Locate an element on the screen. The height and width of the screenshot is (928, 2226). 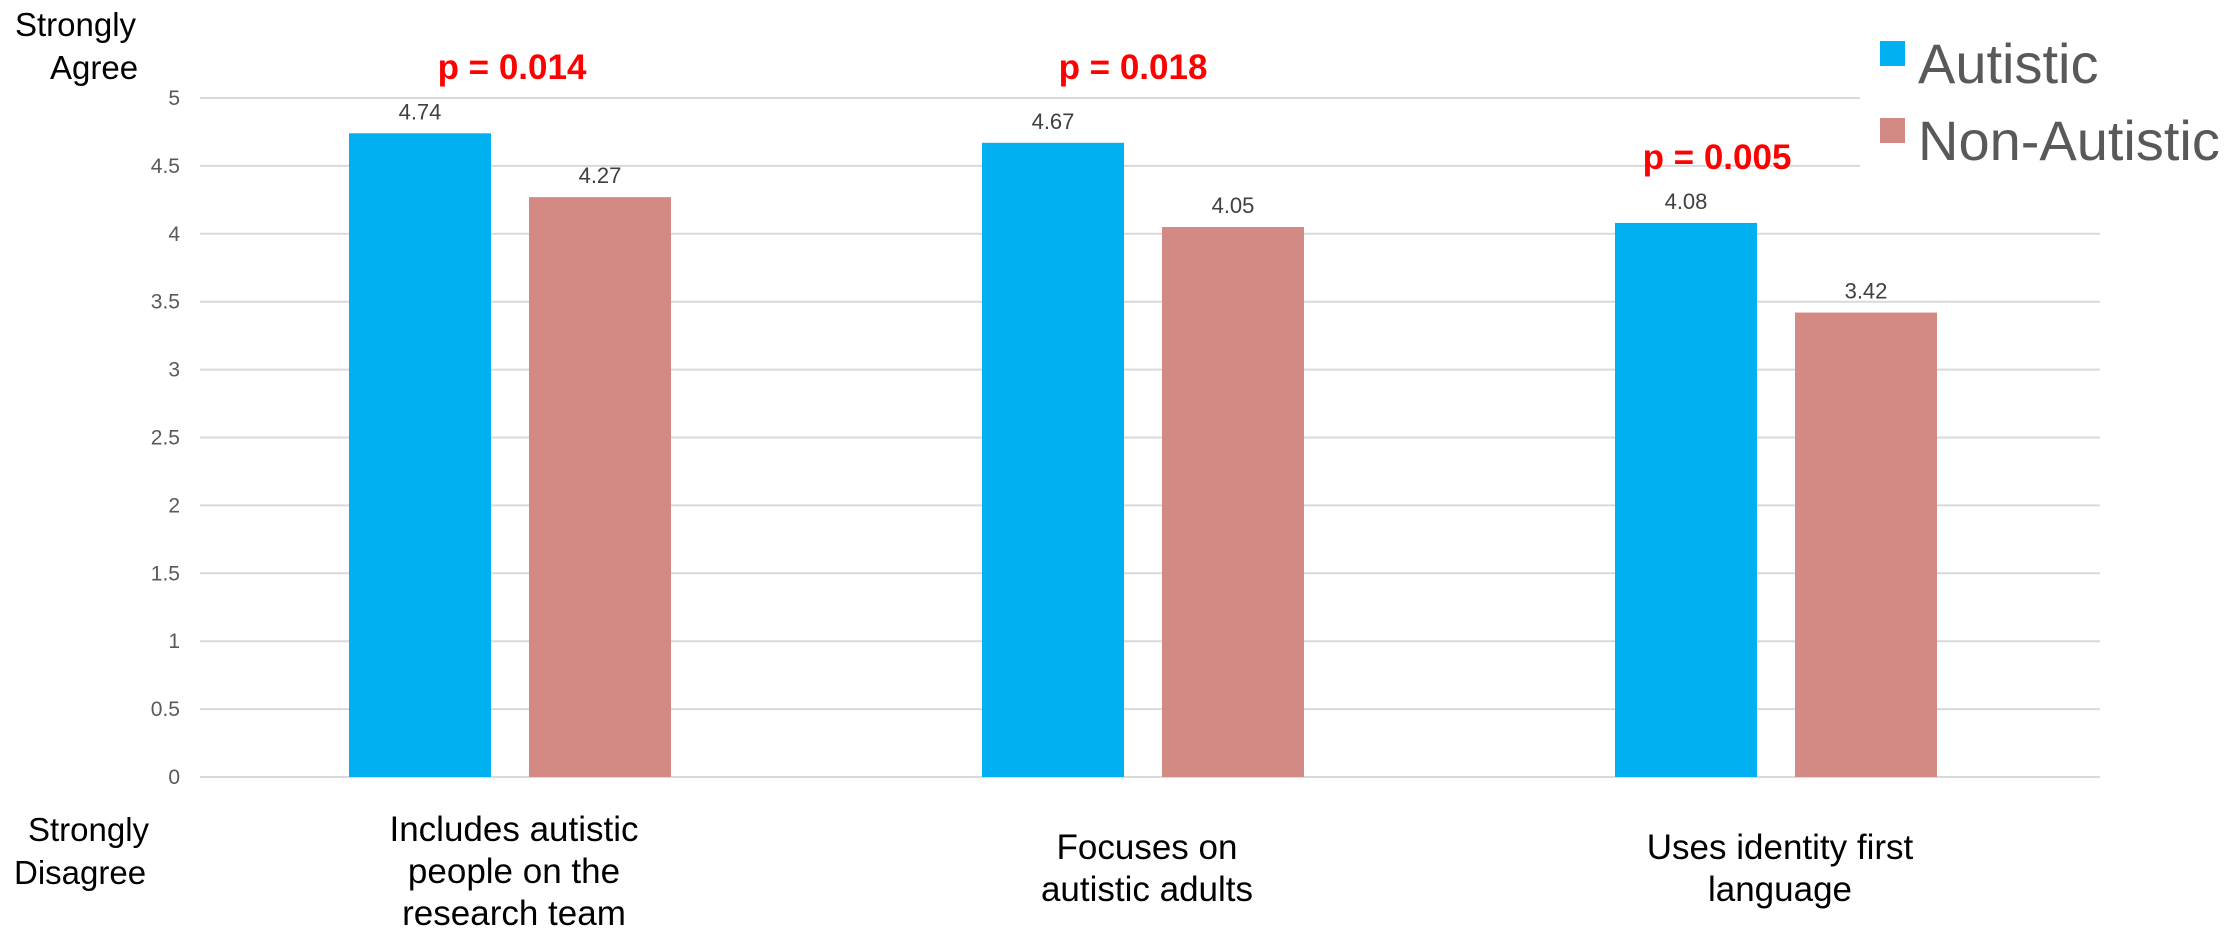
category-label: research team is located at coordinates (514, 911).